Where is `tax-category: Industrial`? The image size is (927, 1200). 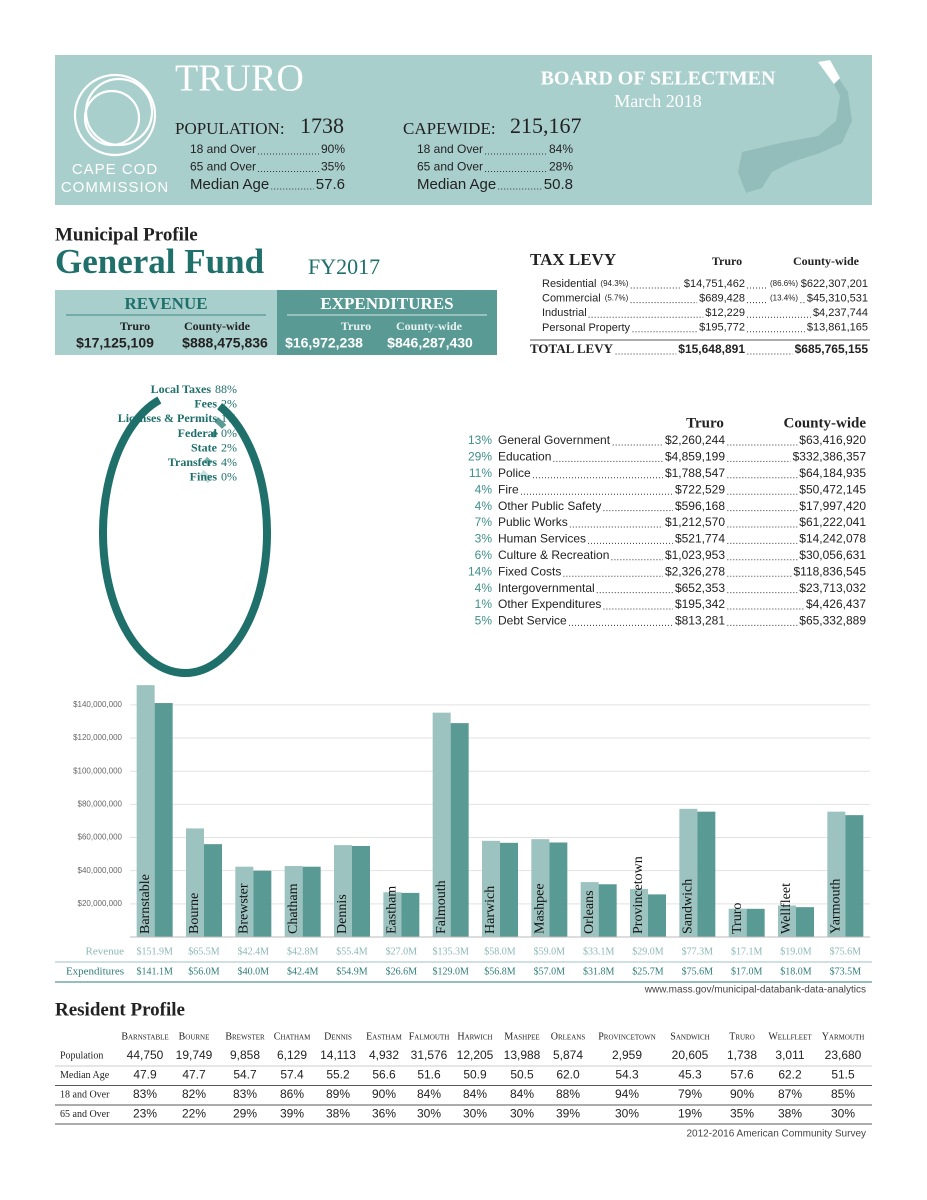 tax-category: Industrial is located at coordinates (564, 313).